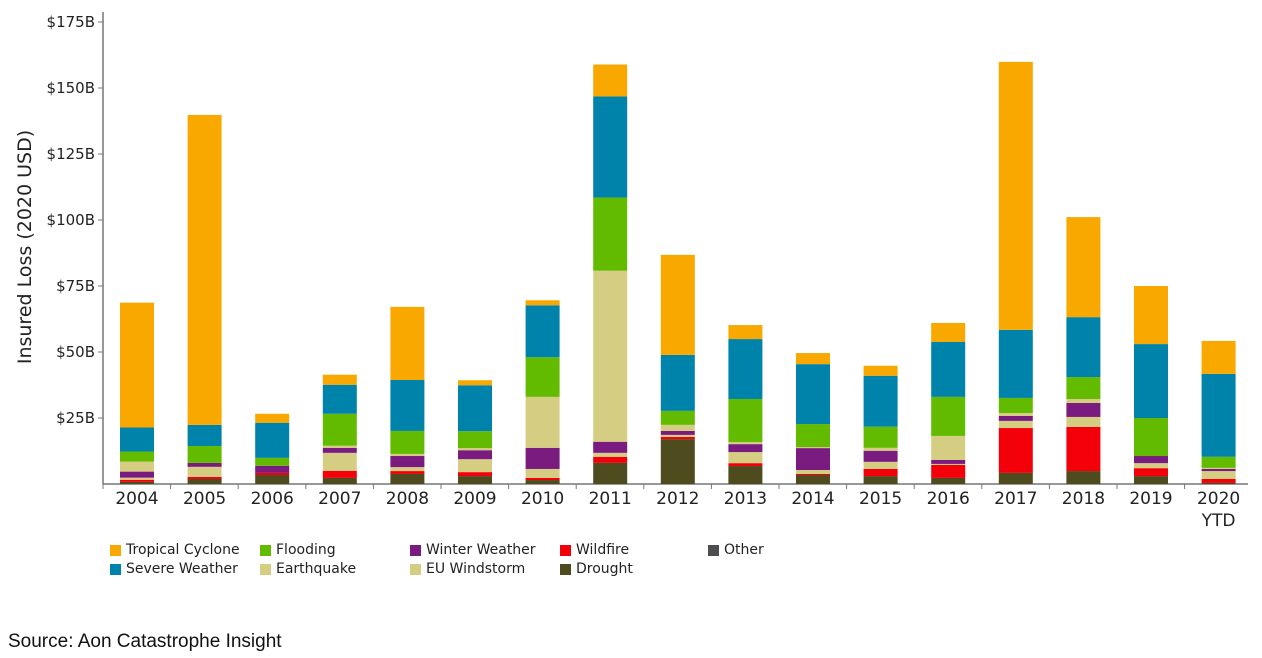  Describe the element at coordinates (71, 88) in the screenshot. I see `y-tick-label: $150B` at that location.